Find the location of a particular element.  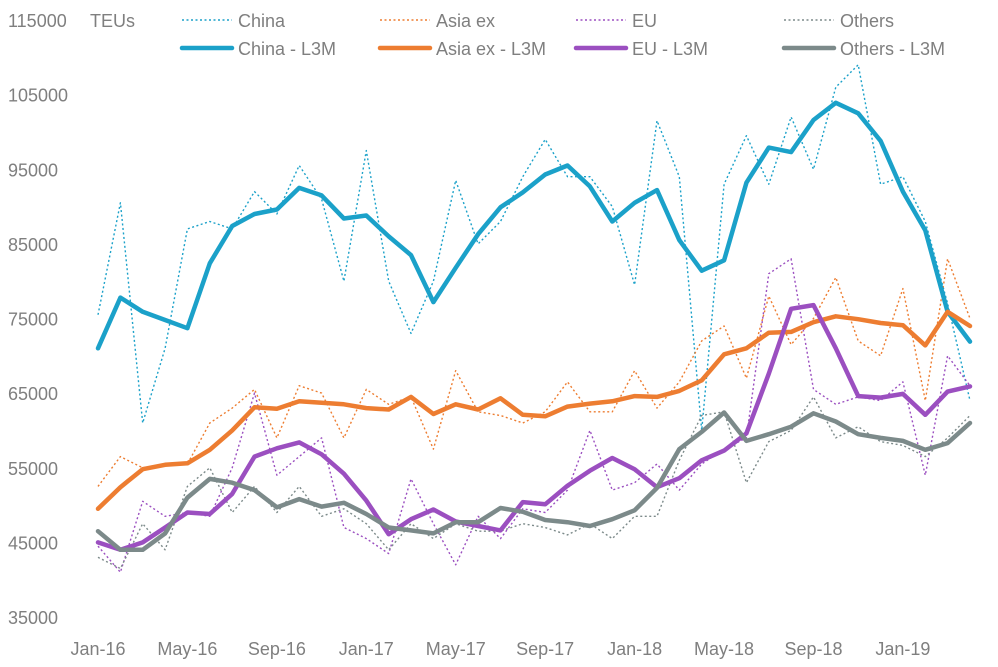

x-tick-label: Jan-16 is located at coordinates (97, 649).